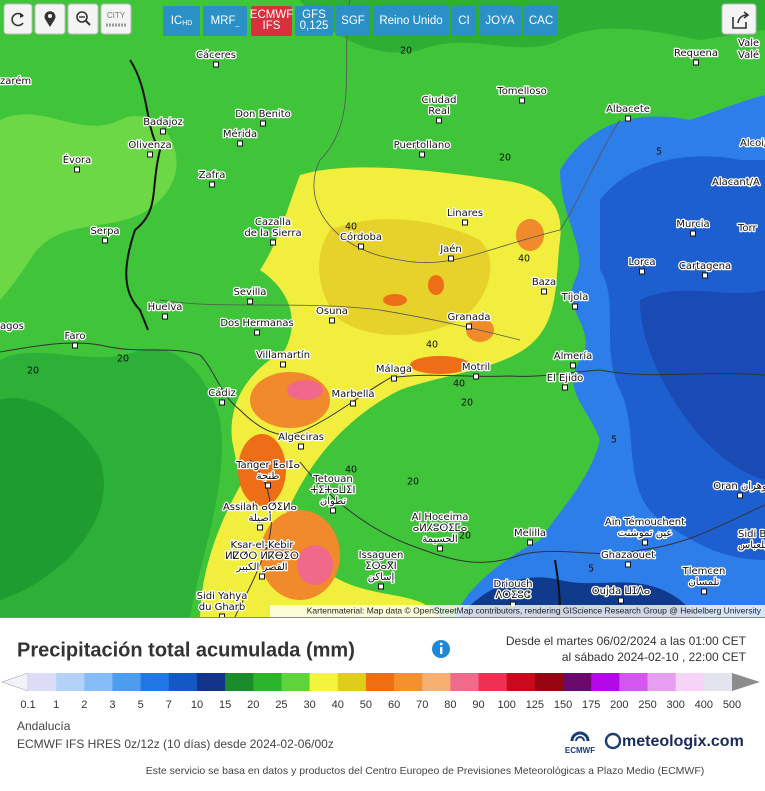 The height and width of the screenshot is (791, 765). I want to click on city-label: Oujda ⵡⵊⴷⴰ, so click(621, 591).